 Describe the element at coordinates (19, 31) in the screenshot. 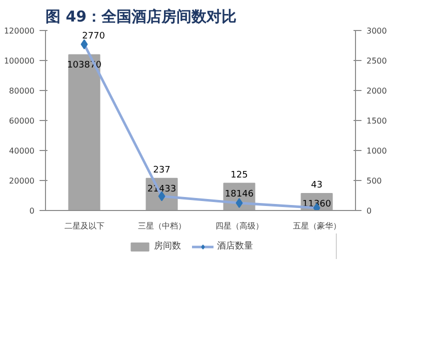

I see `y-tick-label: 120000` at that location.